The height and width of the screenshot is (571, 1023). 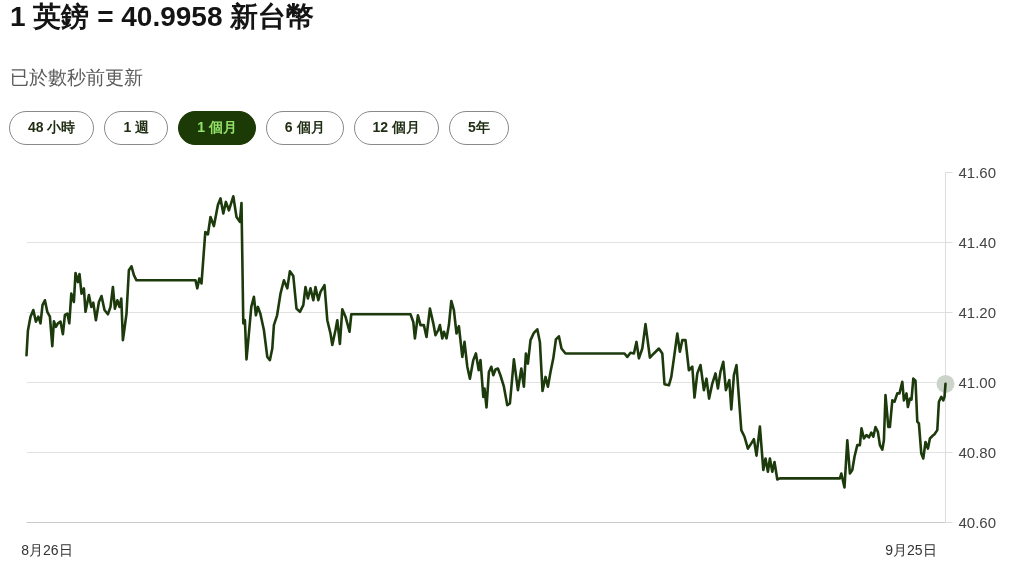 I want to click on y-tick-label: 40.80, so click(x=977, y=452).